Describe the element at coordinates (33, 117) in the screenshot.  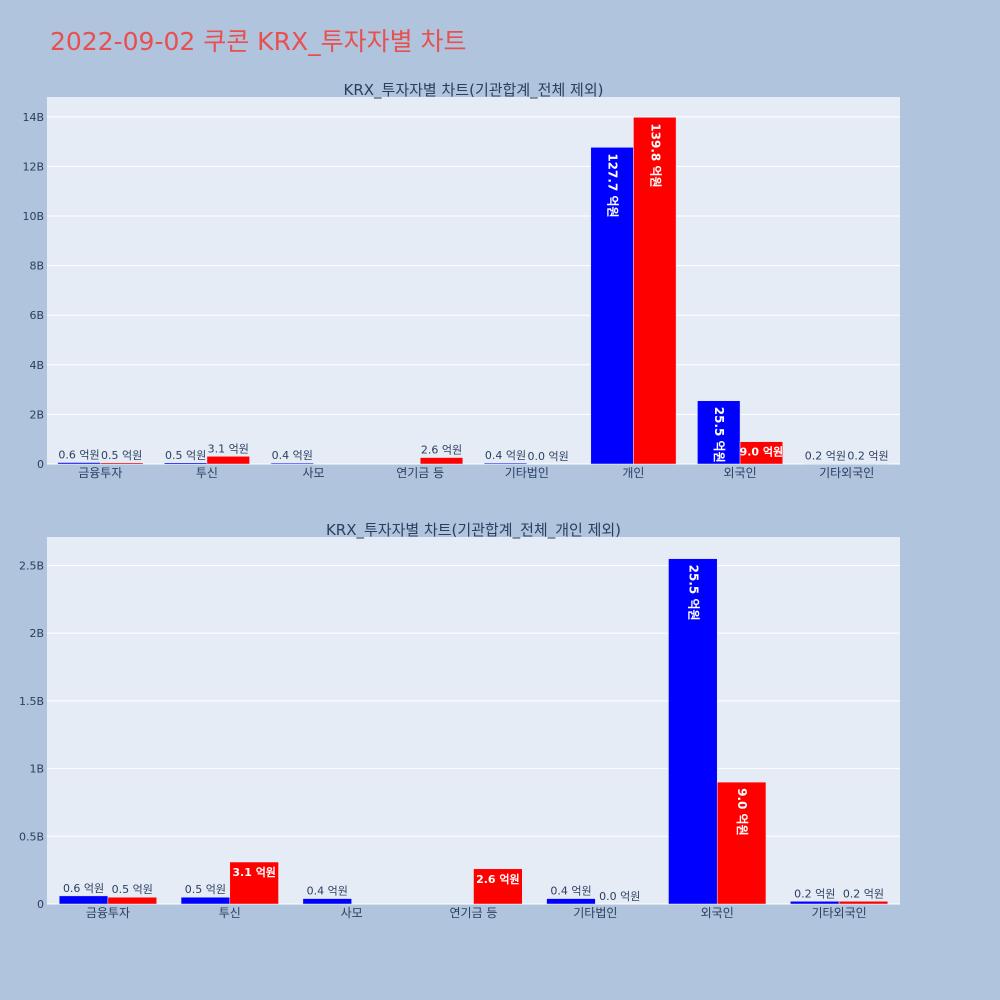
I see `y-tick-label: 14B` at that location.